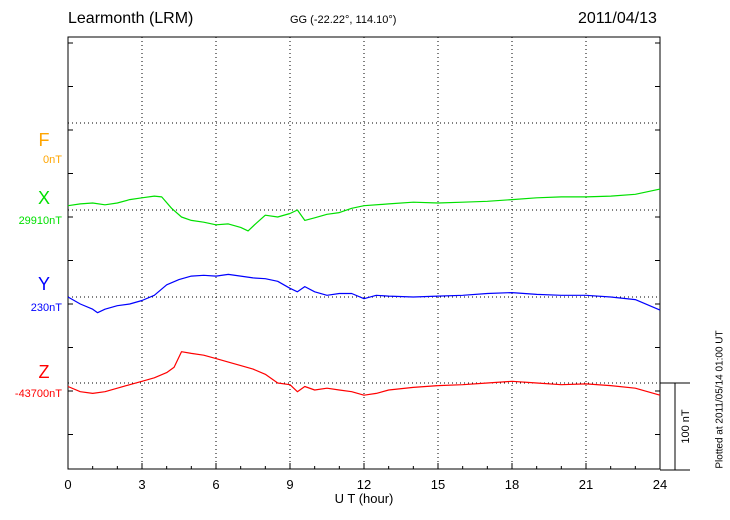 The height and width of the screenshot is (520, 730). What do you see at coordinates (660, 484) in the screenshot?
I see `x-tick-label: 24` at bounding box center [660, 484].